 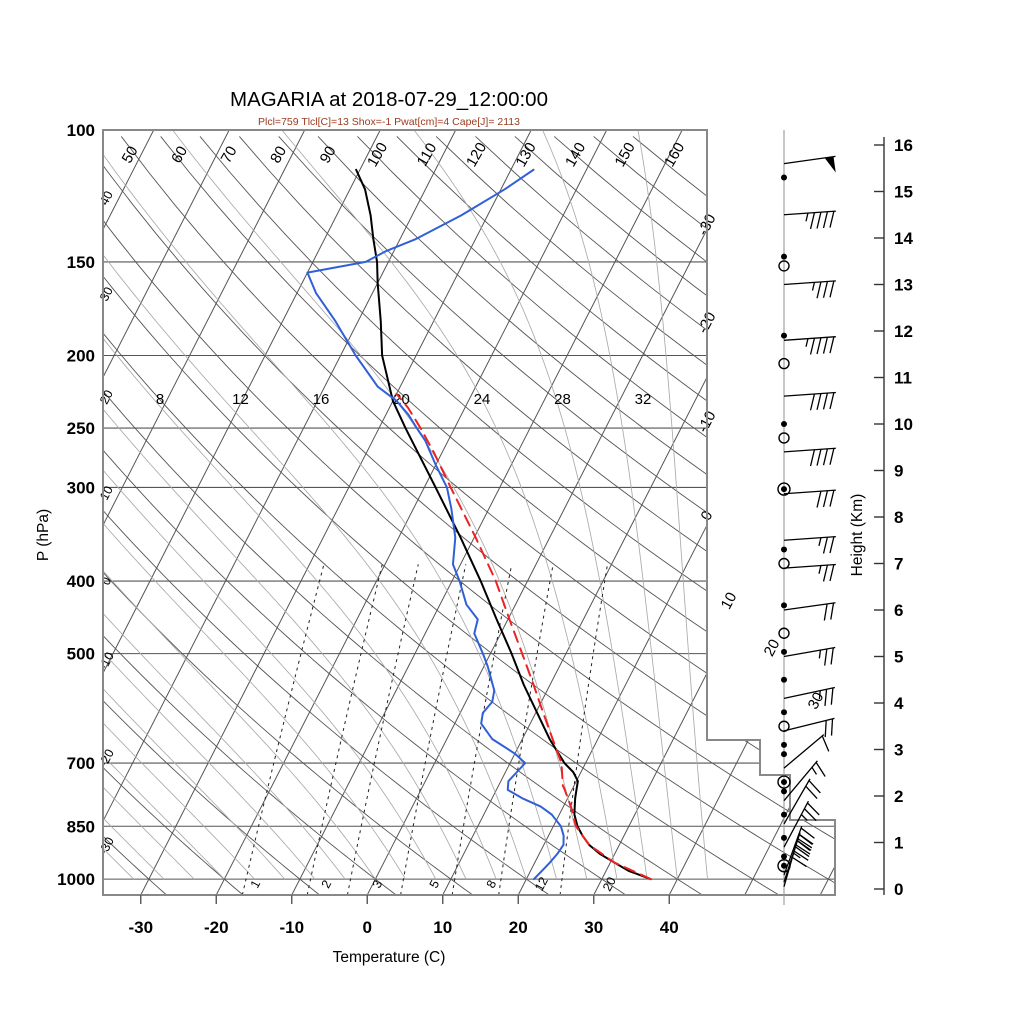 What do you see at coordinates (816, 701) in the screenshot?
I see `moist-adiabat-label-30: 30` at bounding box center [816, 701].